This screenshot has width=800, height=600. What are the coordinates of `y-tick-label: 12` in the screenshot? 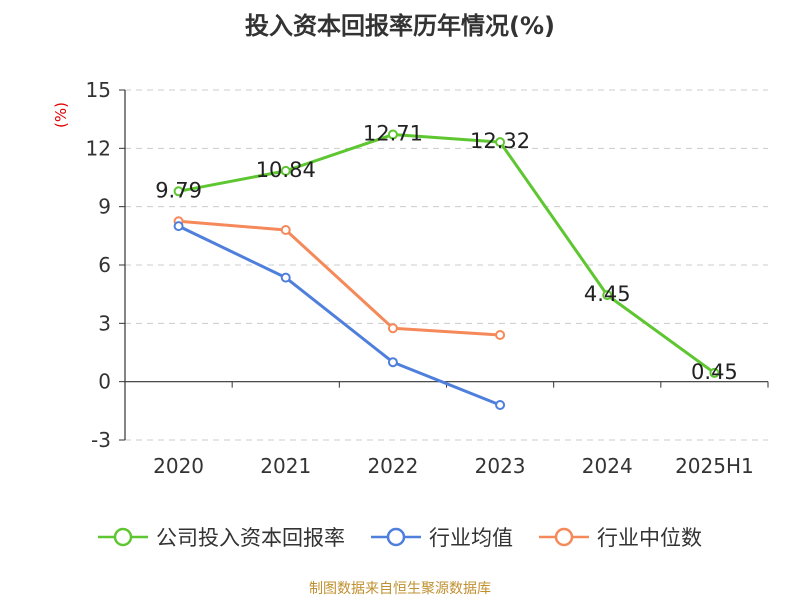 It's located at (98, 148).